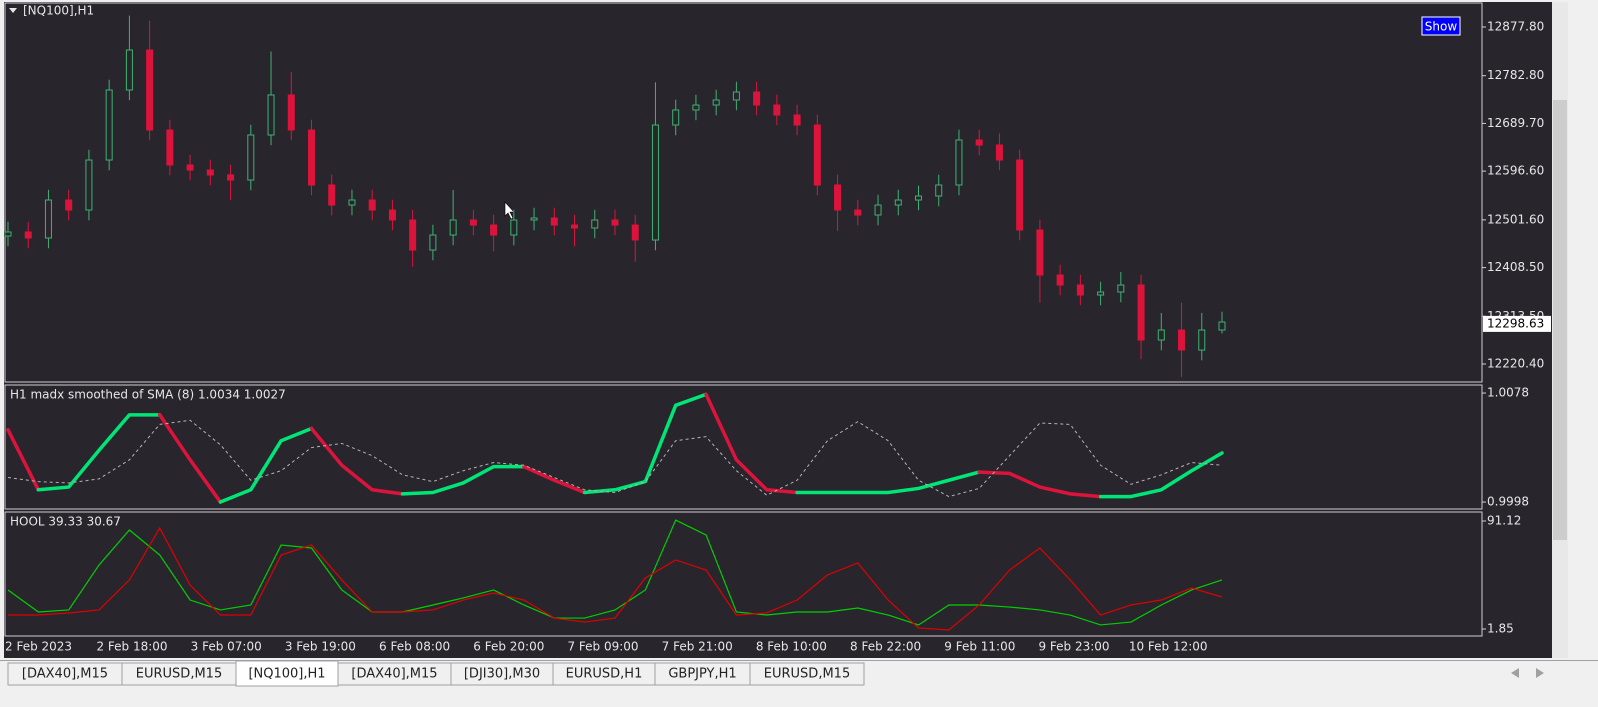 Image resolution: width=1598 pixels, height=707 pixels. Describe the element at coordinates (791, 647) in the screenshot. I see `x-tick-label: 8 Feb 10:00` at that location.